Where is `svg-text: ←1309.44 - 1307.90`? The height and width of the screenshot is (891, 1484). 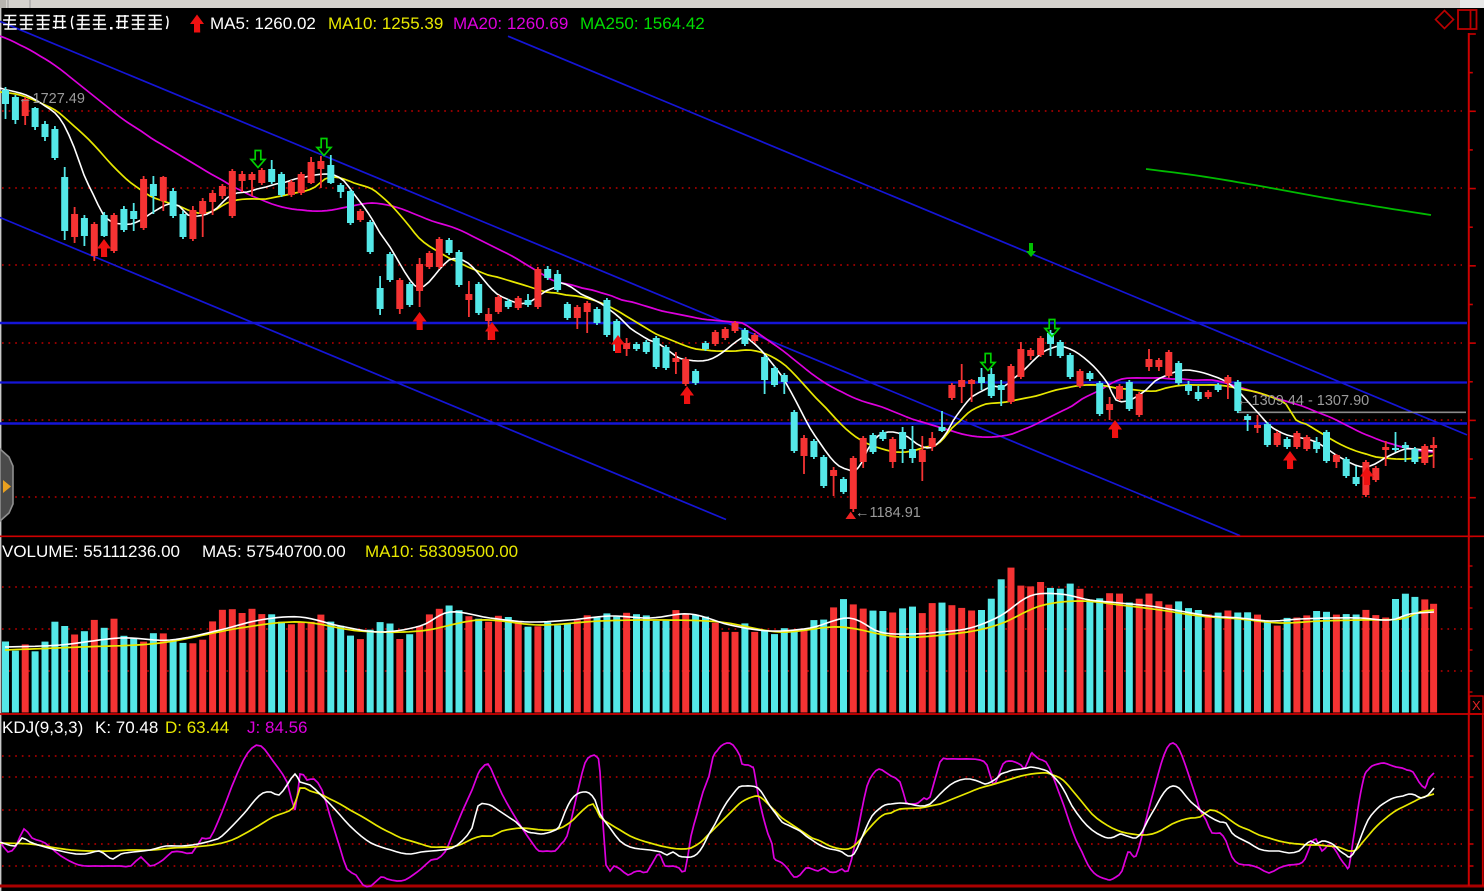 svg-text: ←1309.44 - 1307.90 is located at coordinates (1303, 401).